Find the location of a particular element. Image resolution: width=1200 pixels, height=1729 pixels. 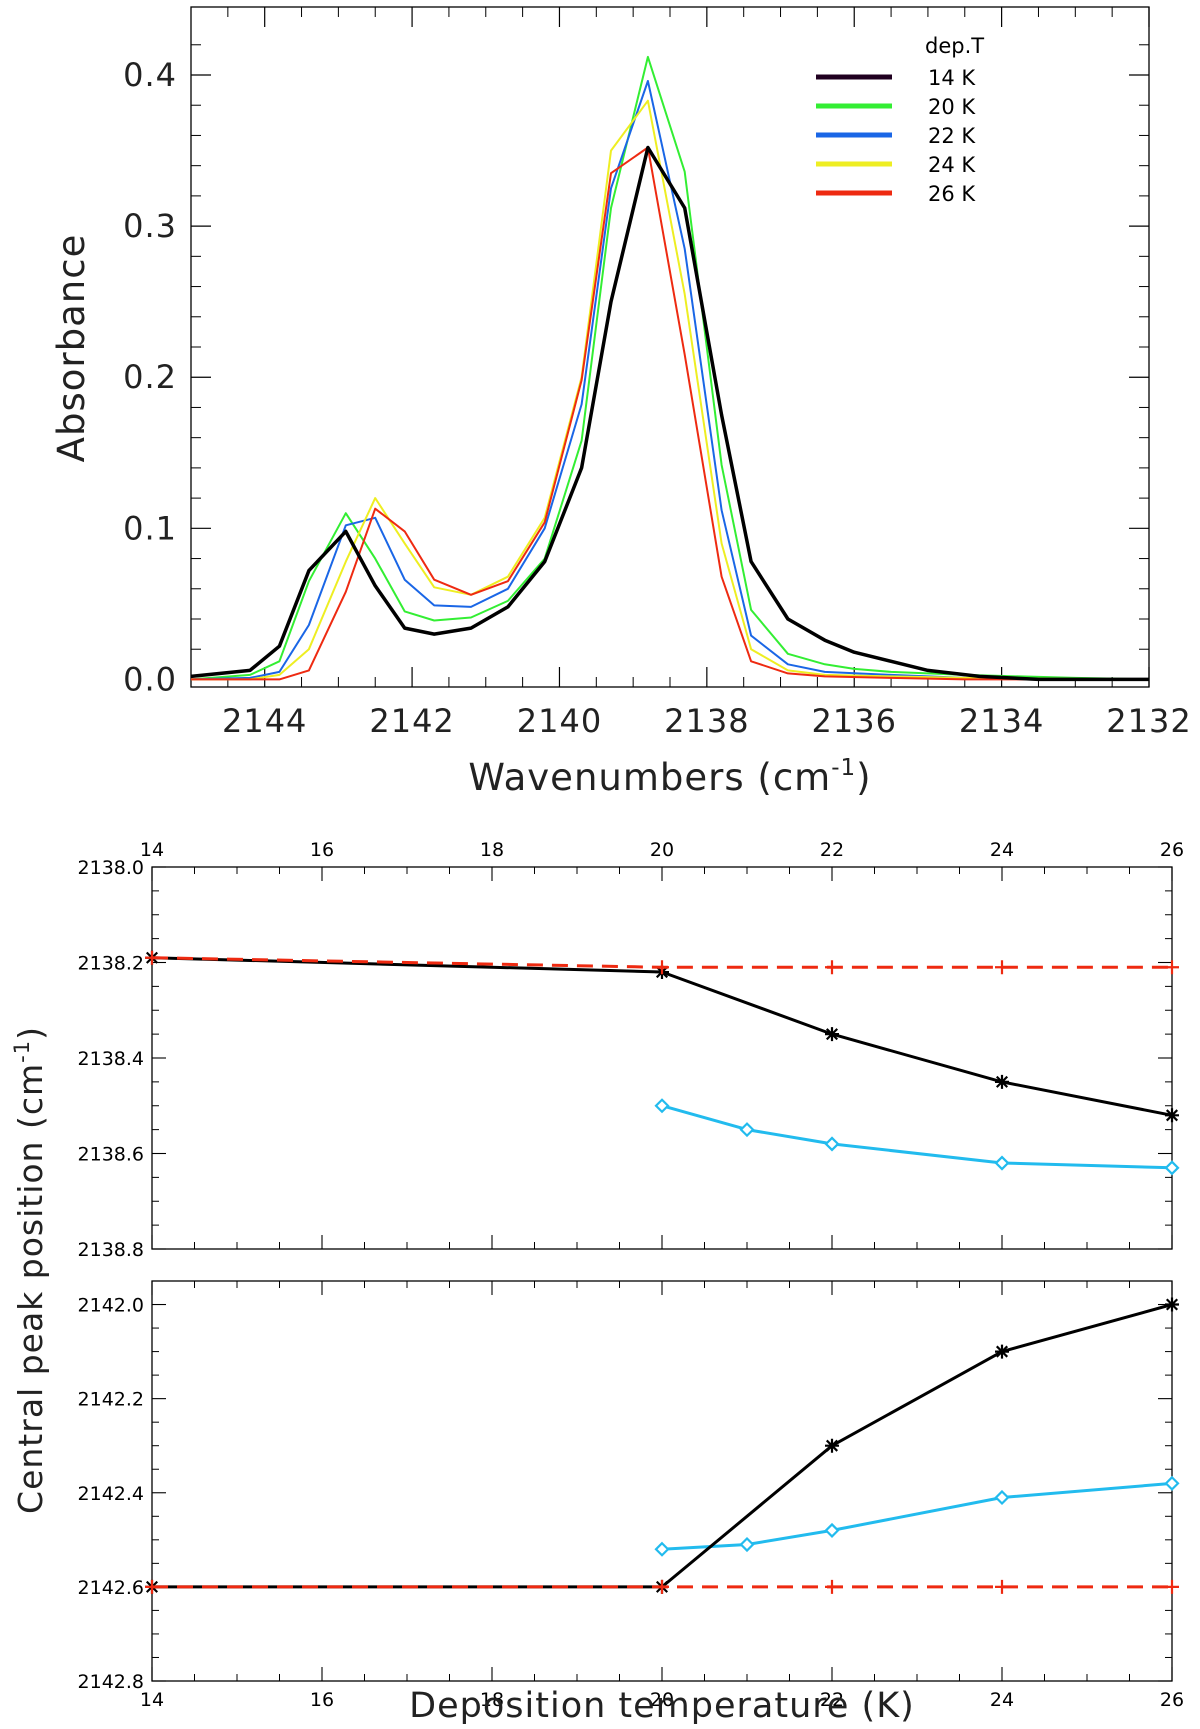

peaks-lower-line is located at coordinates (917, 1516).